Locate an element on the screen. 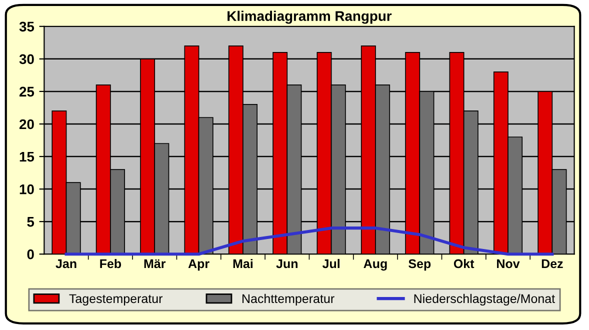 The height and width of the screenshot is (330, 589). y-tick-label: 5 is located at coordinates (30, 222).